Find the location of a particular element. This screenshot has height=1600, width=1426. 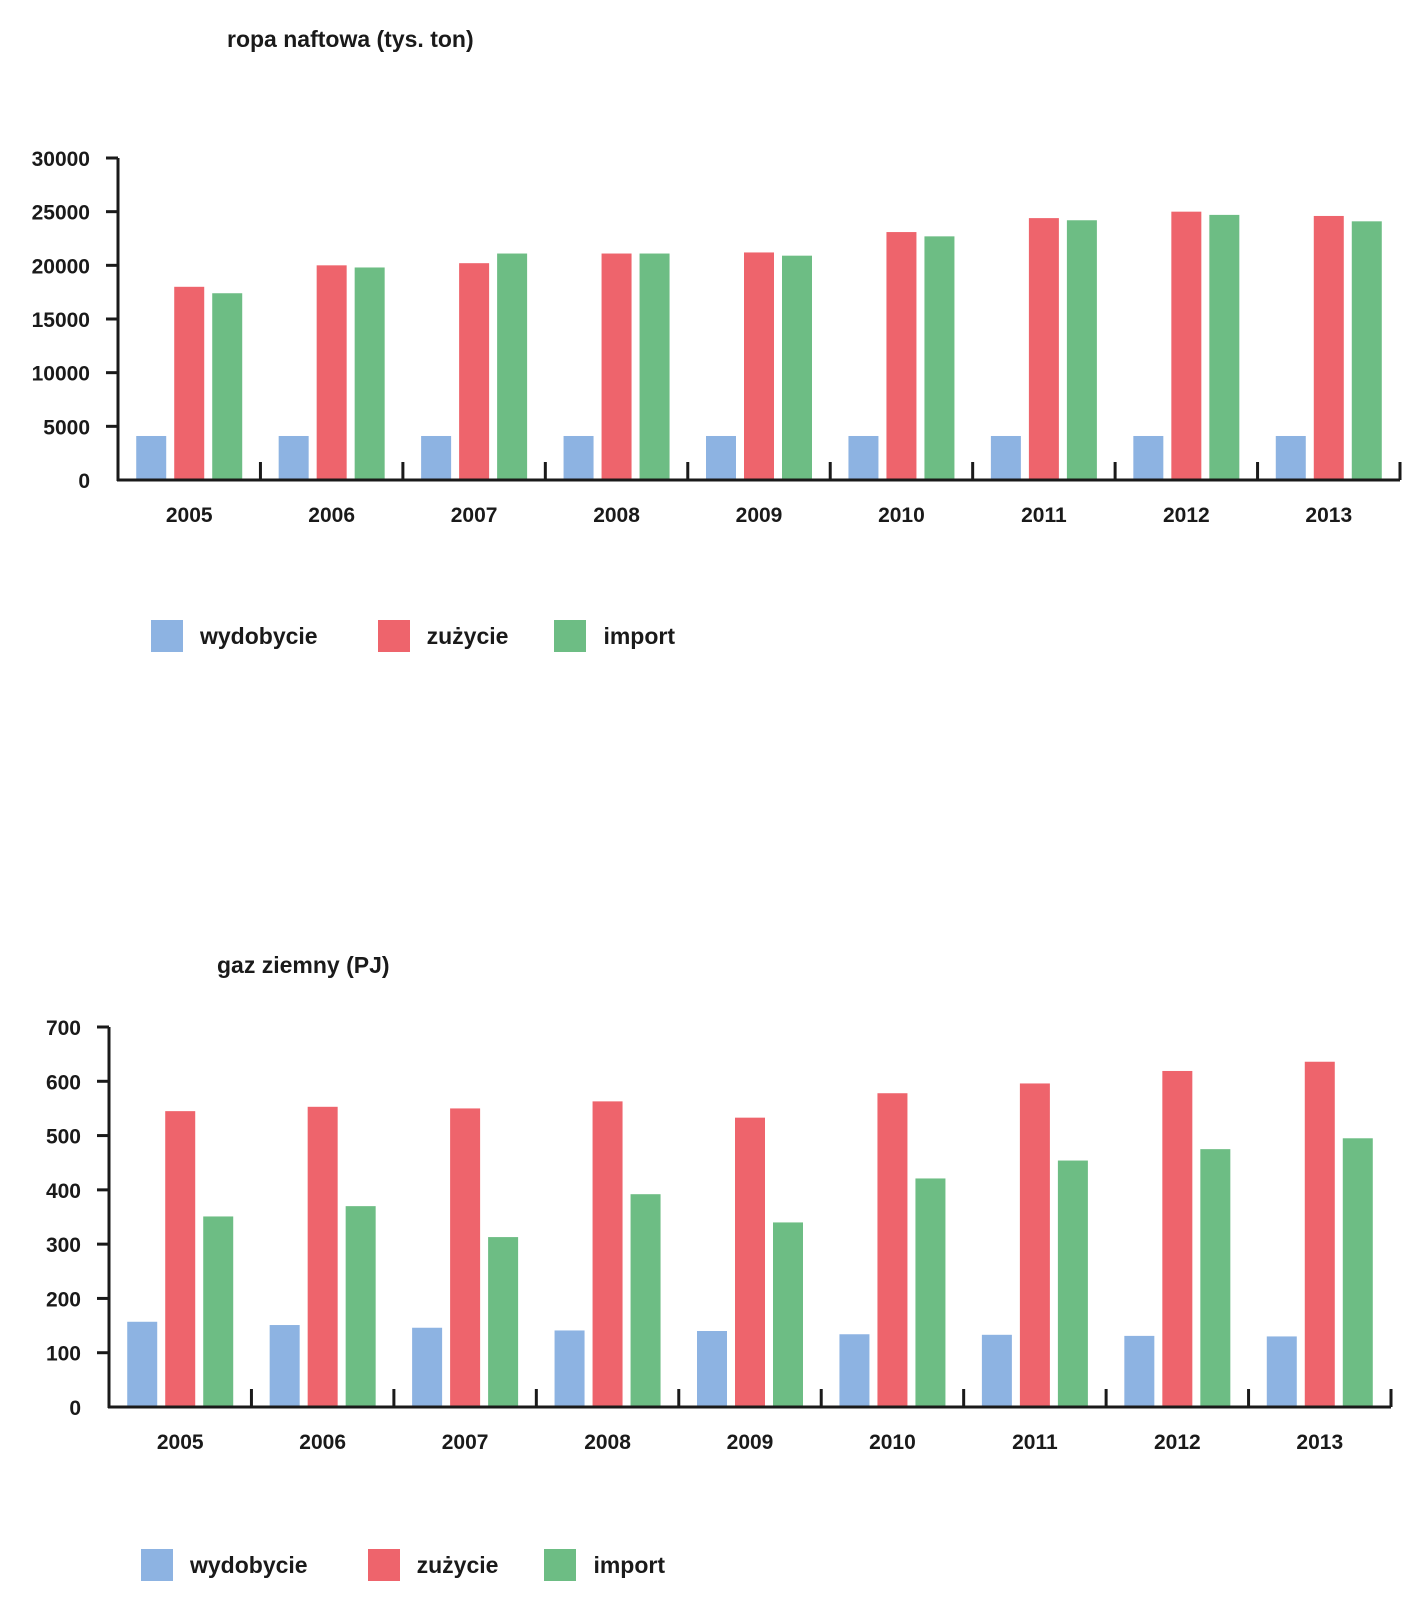

gas-x-tick-label: 2013 is located at coordinates (1319, 1442).